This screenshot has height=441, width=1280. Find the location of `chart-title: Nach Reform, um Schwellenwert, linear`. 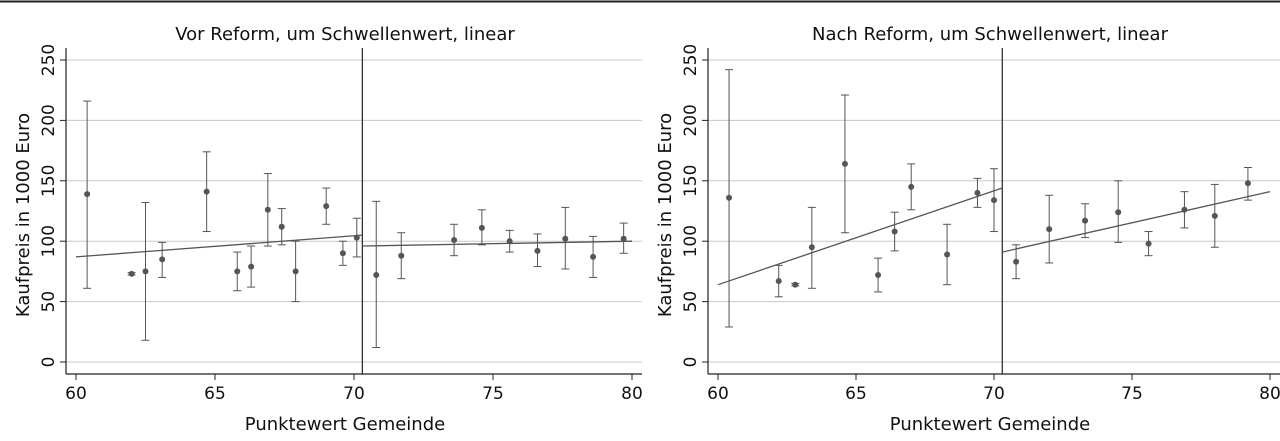

chart-title: Nach Reform, um Schwellenwert, linear is located at coordinates (990, 34).